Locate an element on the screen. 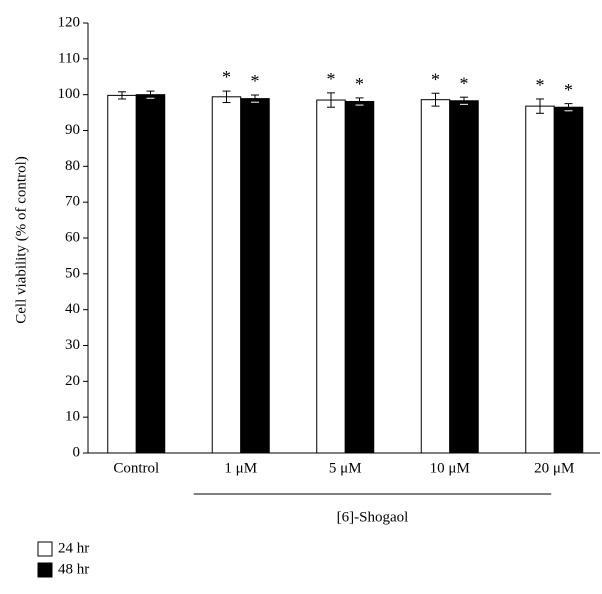 The image size is (602, 594). group-label: [6]-Shogaol is located at coordinates (373, 517).